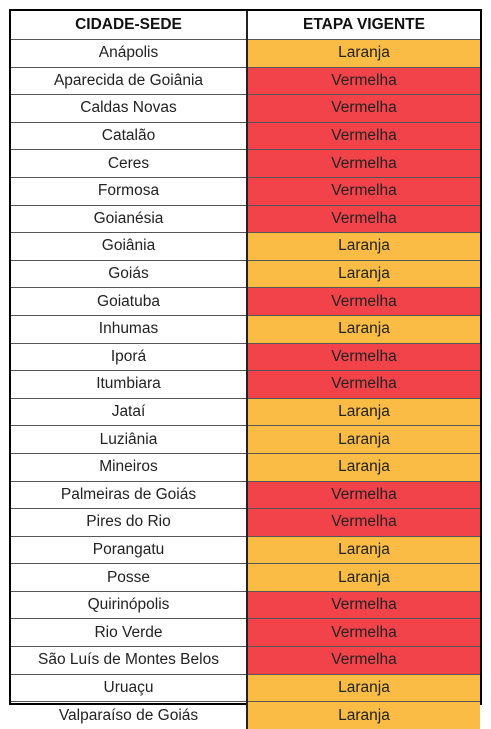 The image size is (491, 729). I want to click on table-row: Quirinópolis Vermelha, so click(245, 605).